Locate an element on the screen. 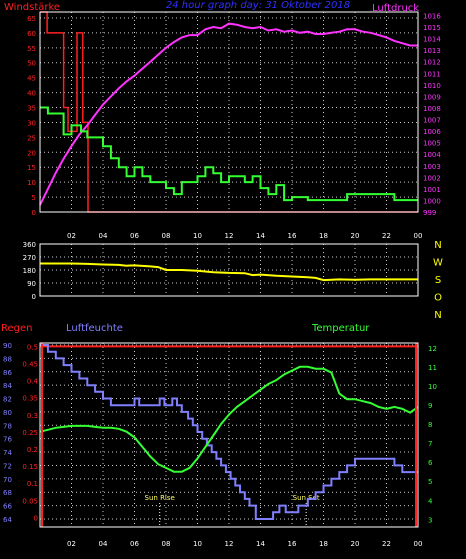 The image size is (466, 559). wind-tick-label: 0 is located at coordinates (34, 213).